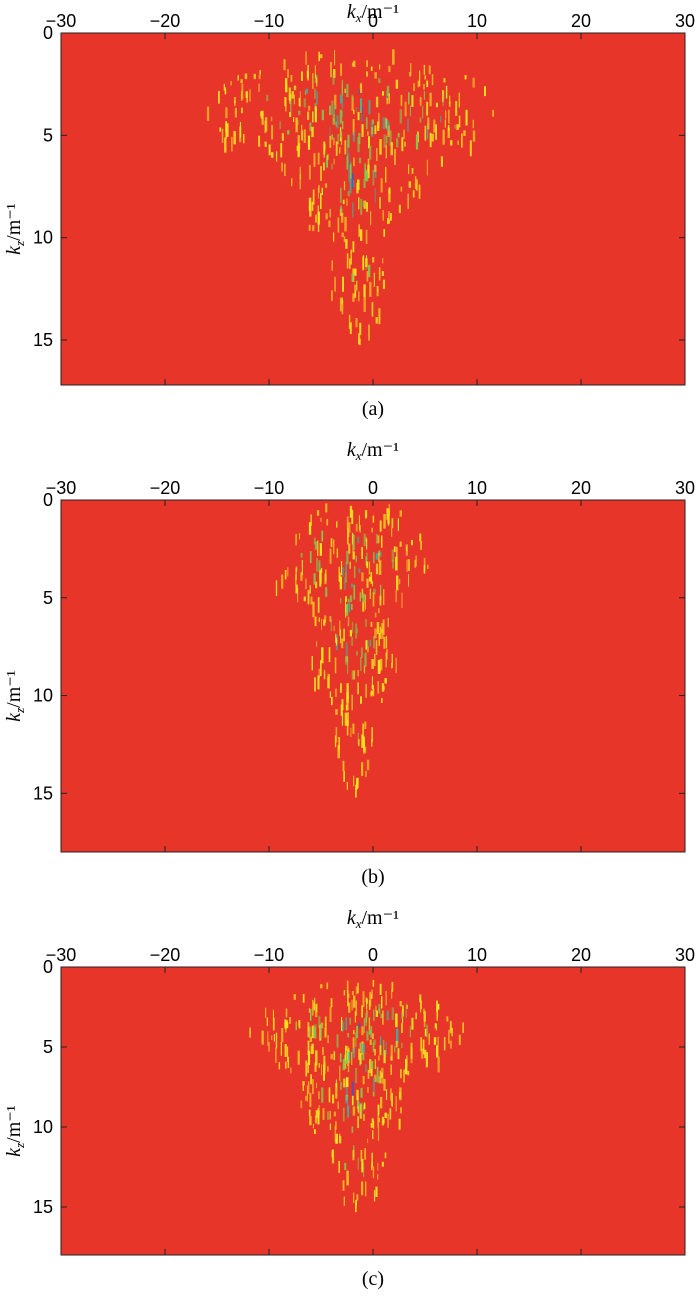 The height and width of the screenshot is (1300, 700). Describe the element at coordinates (61, 955) in the screenshot. I see `x-tick-label: −30` at that location.